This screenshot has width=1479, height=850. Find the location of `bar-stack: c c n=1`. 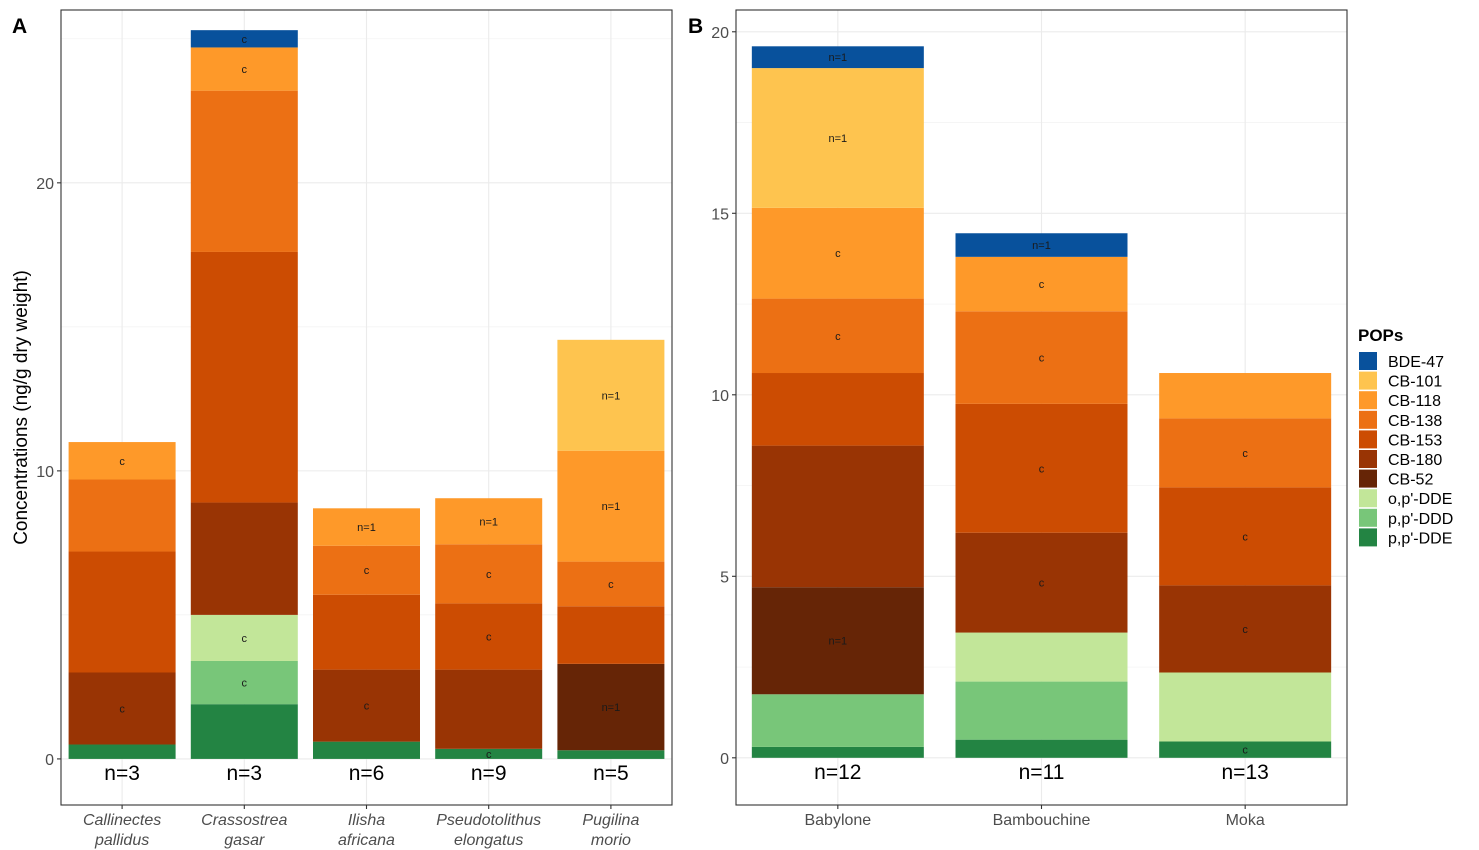

bar-stack: c c n=1 is located at coordinates (366, 633).